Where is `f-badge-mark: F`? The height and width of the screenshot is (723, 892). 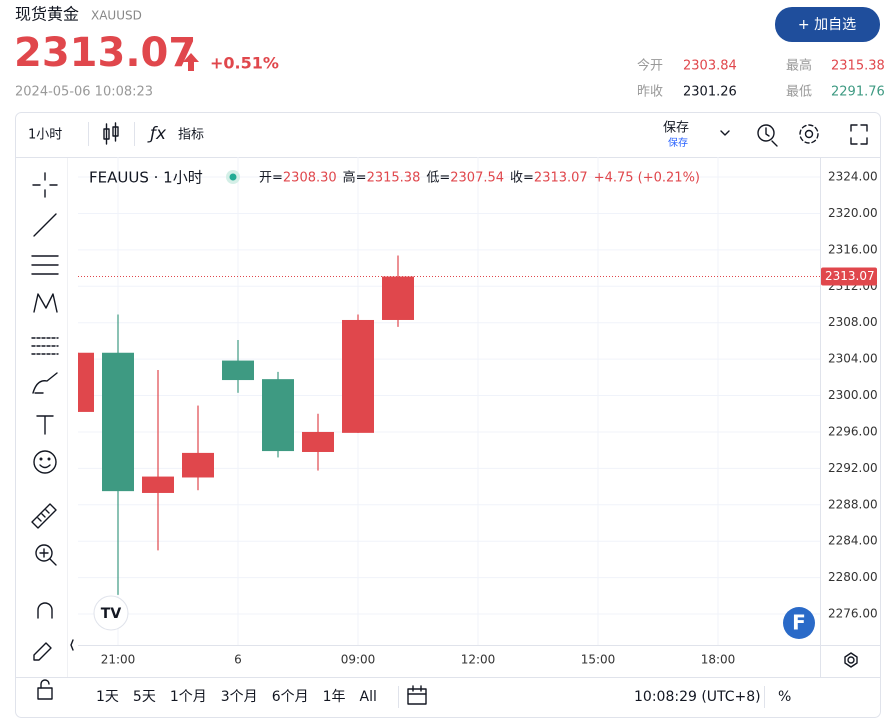
f-badge-mark: F is located at coordinates (799, 623).